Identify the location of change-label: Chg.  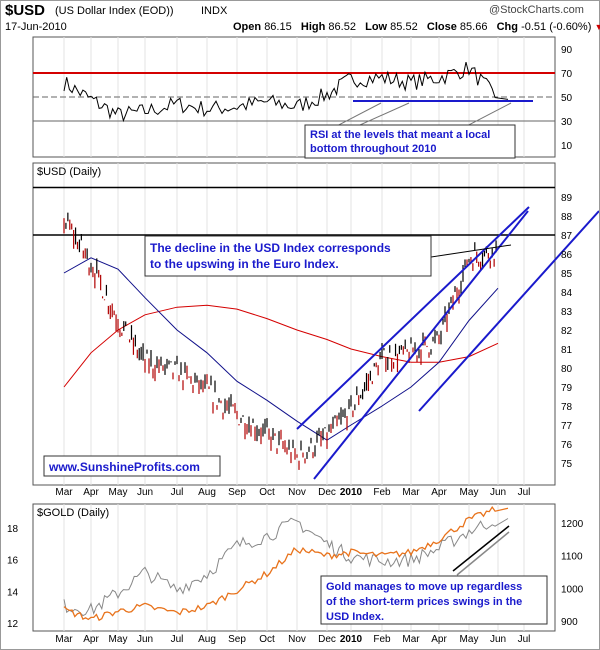
(507, 27).